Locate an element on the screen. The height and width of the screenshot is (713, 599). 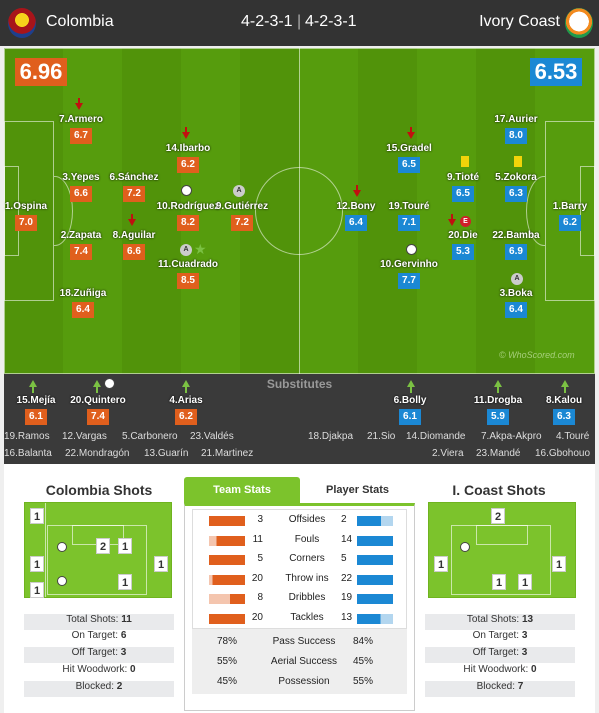
away-pct-value: 84% is located at coordinates (363, 641).